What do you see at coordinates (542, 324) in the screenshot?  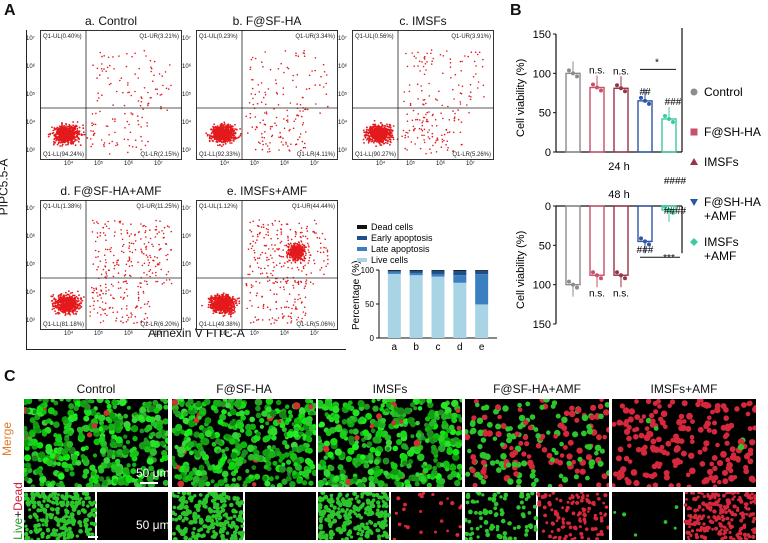 I see `viability-y-tick-bottom: 150` at bounding box center [542, 324].